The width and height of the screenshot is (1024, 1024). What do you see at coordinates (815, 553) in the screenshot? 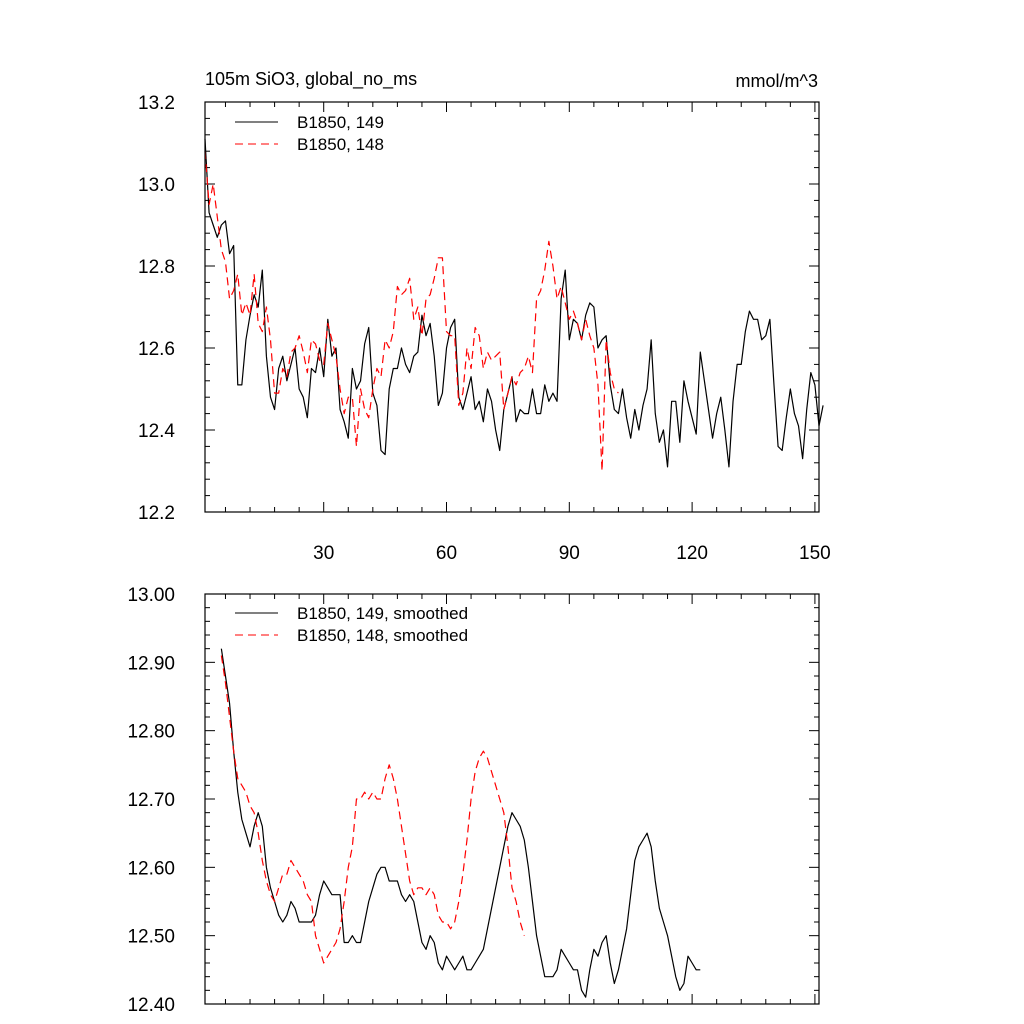
I see `x-tick-label: 150` at bounding box center [815, 553].